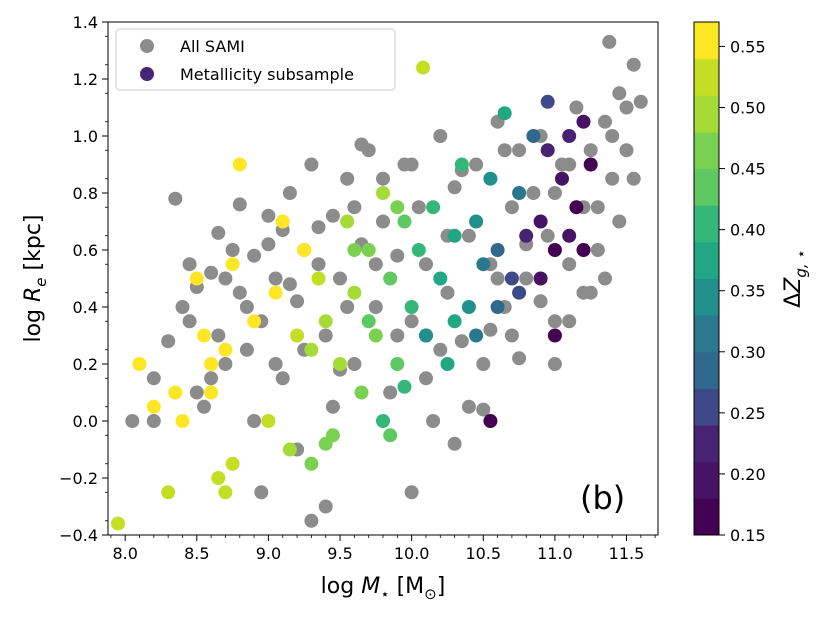 This screenshot has width=830, height=620. What do you see at coordinates (384, 594) in the screenshot?
I see `x-axis-title-subscript: ⋆` at bounding box center [384, 594].